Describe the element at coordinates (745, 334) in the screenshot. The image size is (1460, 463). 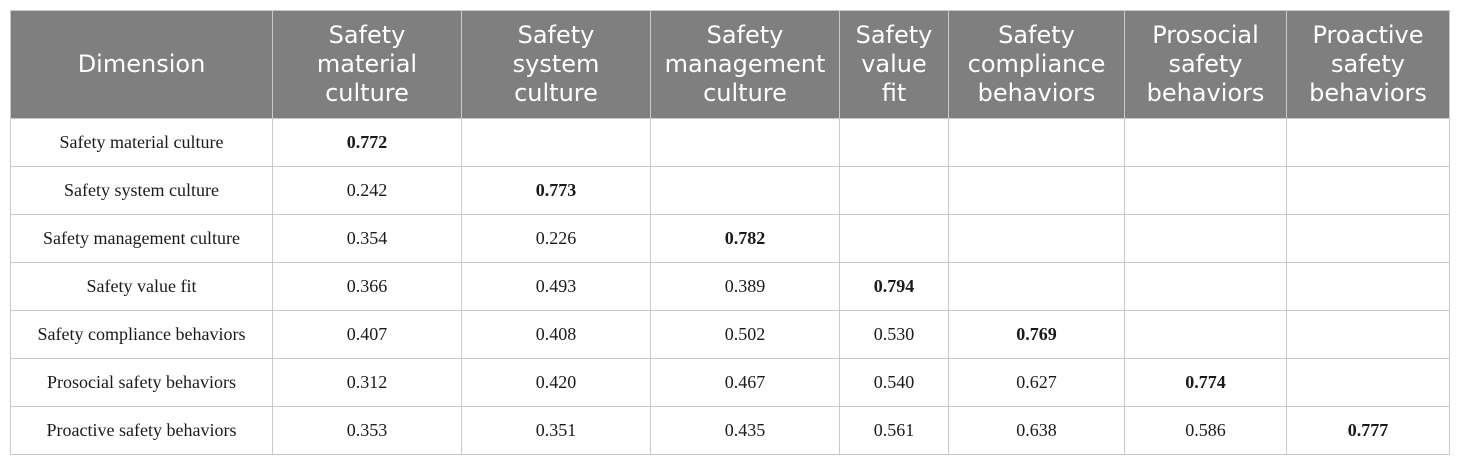
I see `value-cell: 0.502` at that location.